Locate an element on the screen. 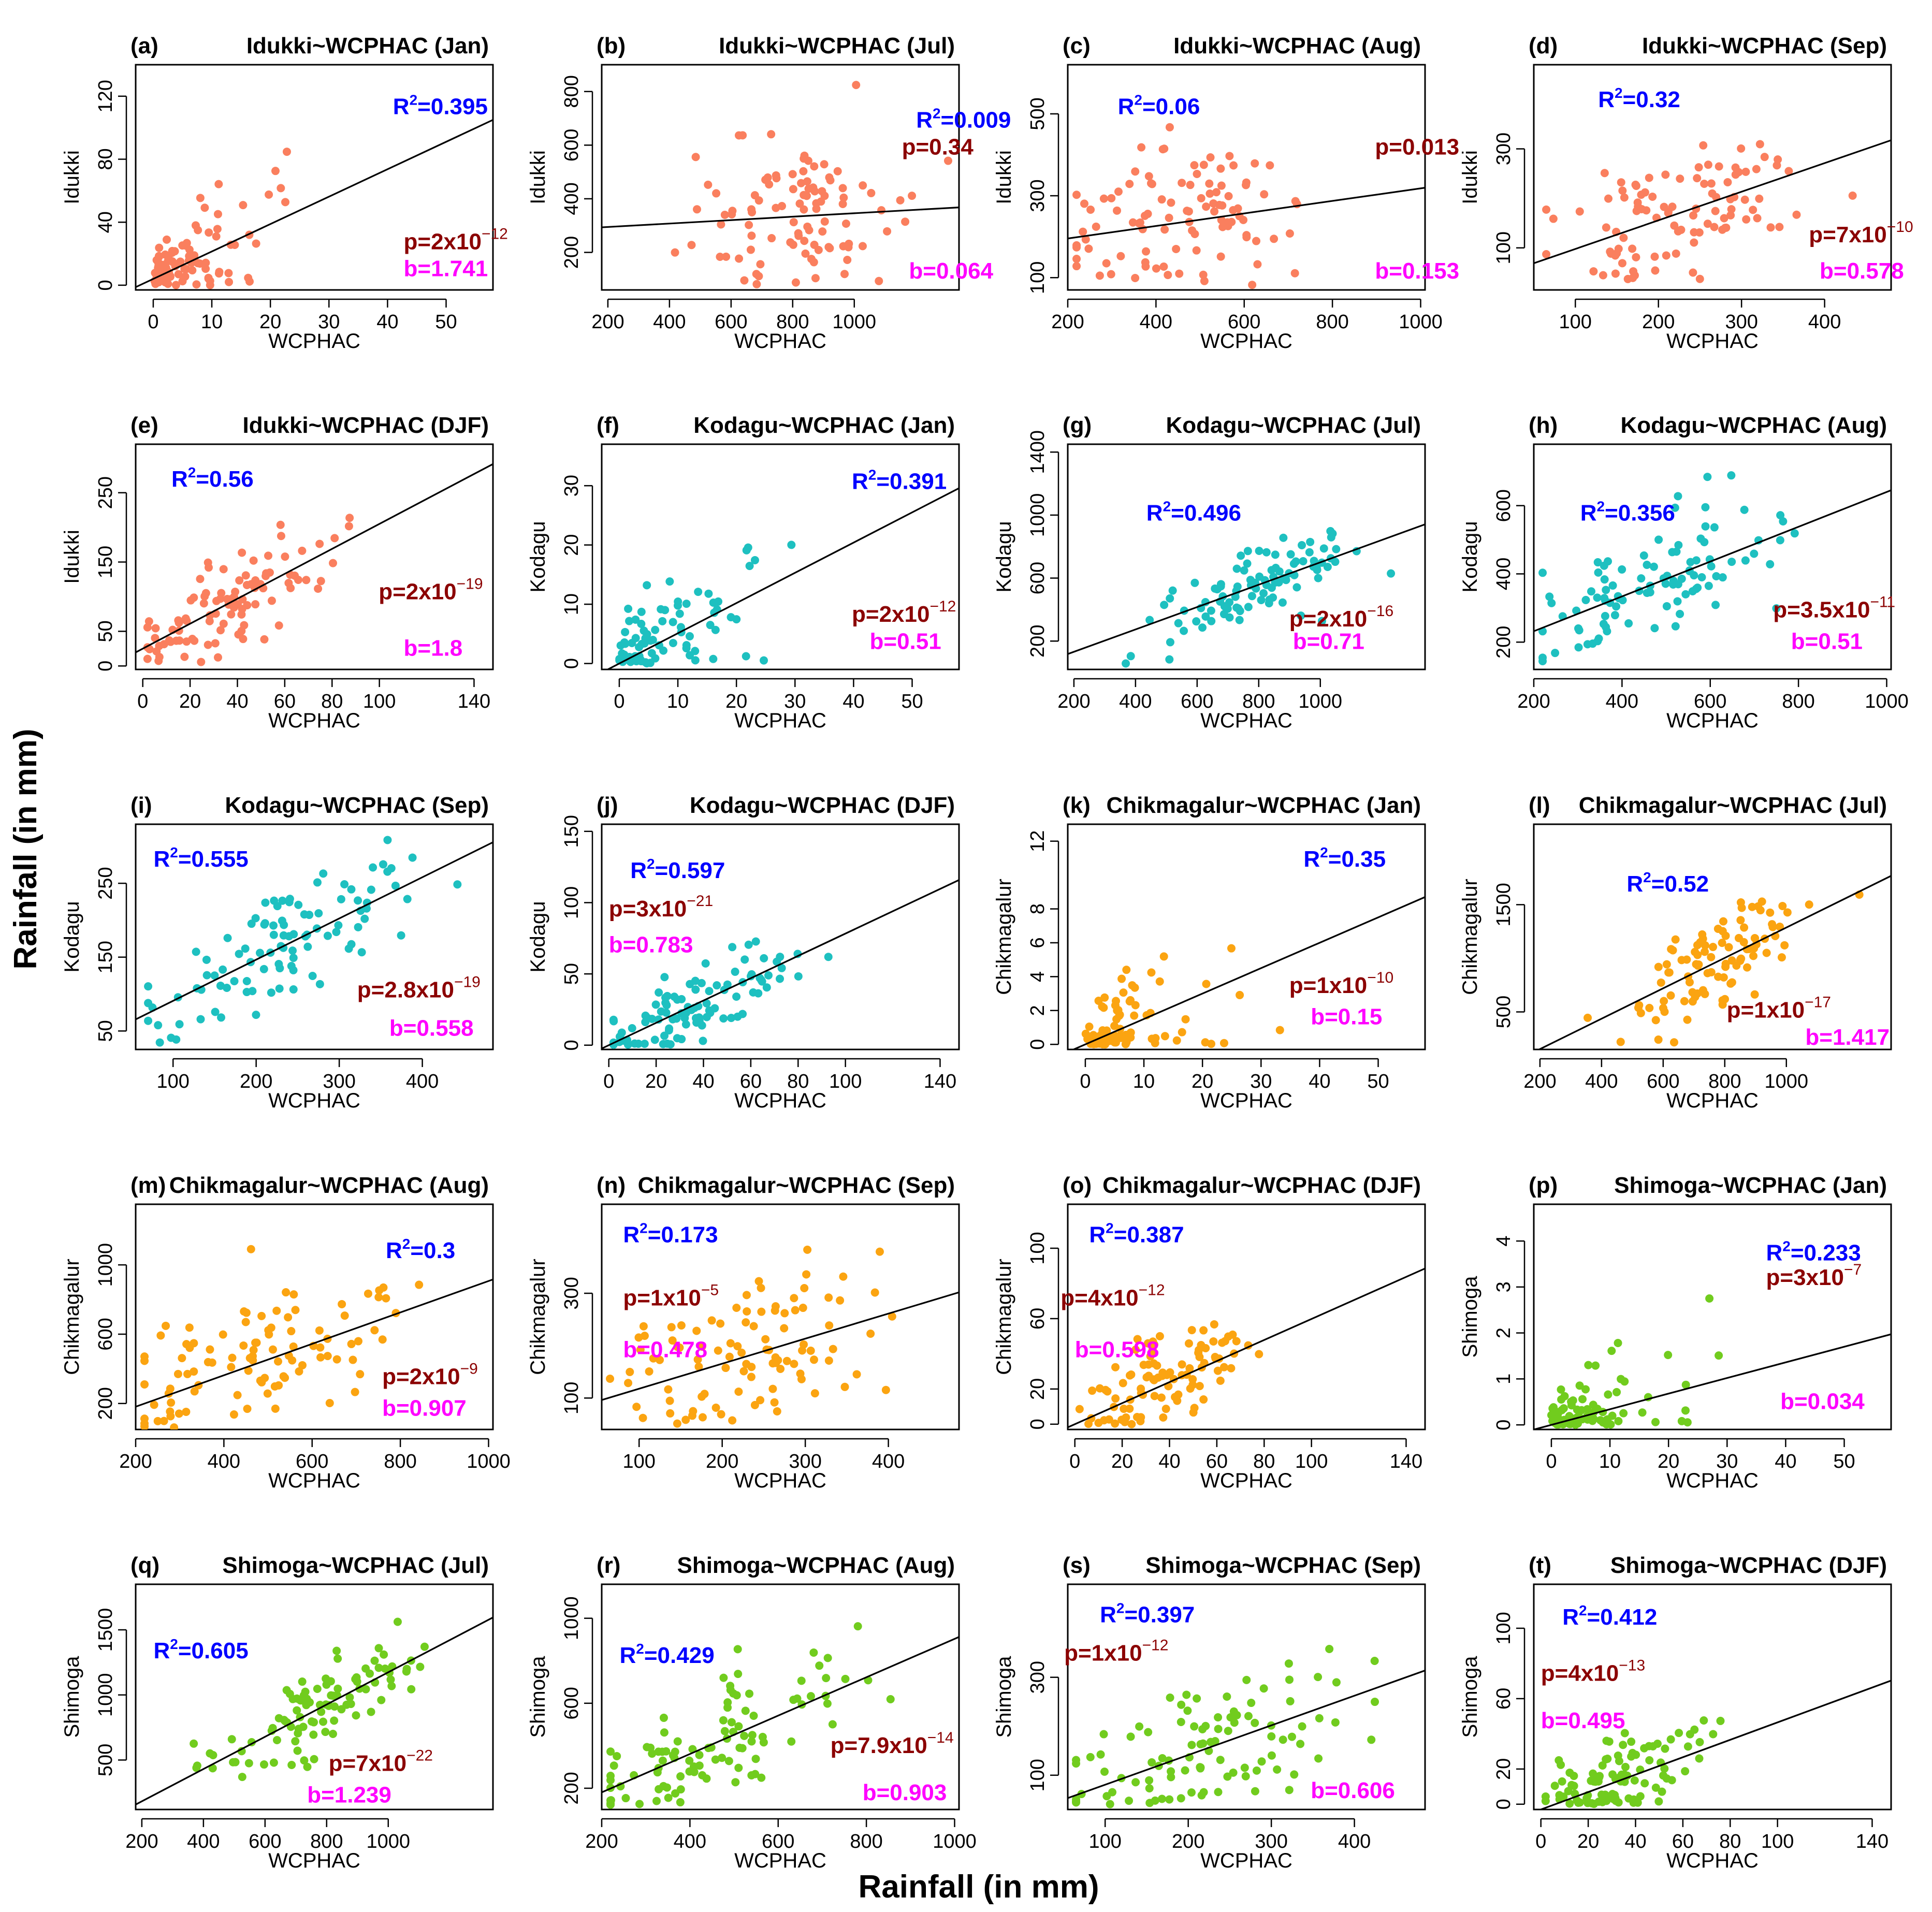 The image size is (1932, 1912). slope-annotation: b=0.034 is located at coordinates (1822, 1401).